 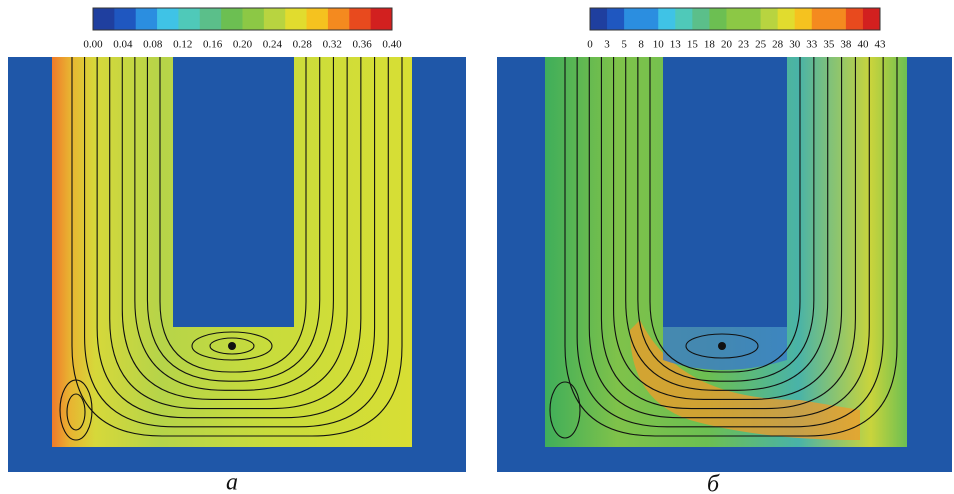 What do you see at coordinates (641, 45) in the screenshot?
I see `colorbar-tick-label: 8` at bounding box center [641, 45].